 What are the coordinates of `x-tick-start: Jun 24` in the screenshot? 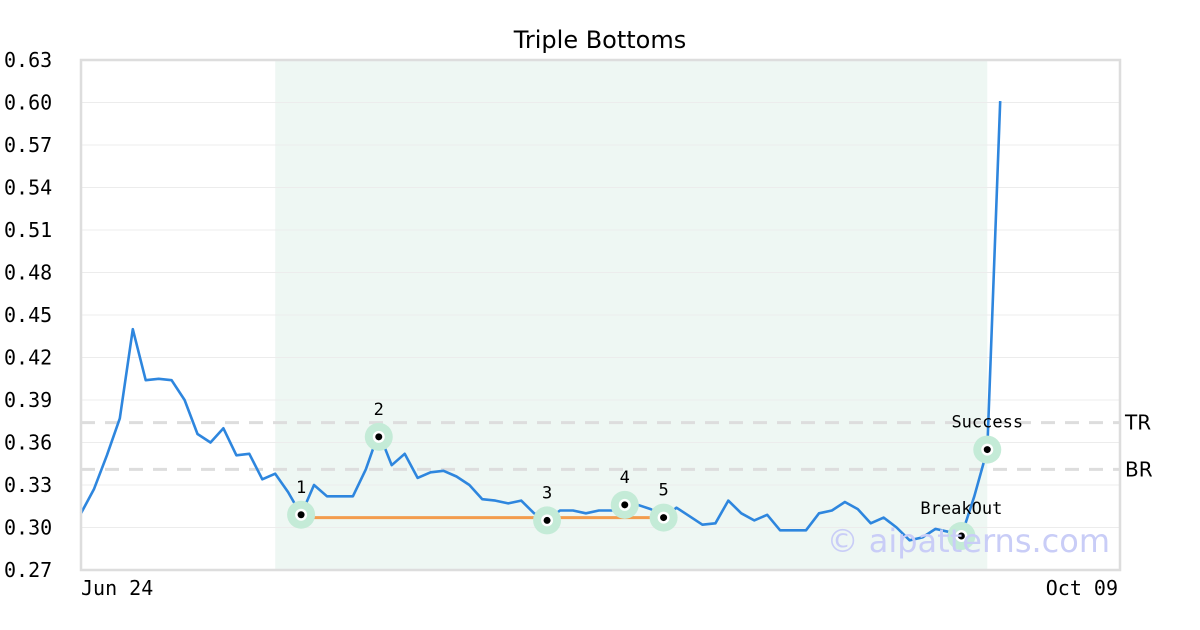 It's located at (117, 588).